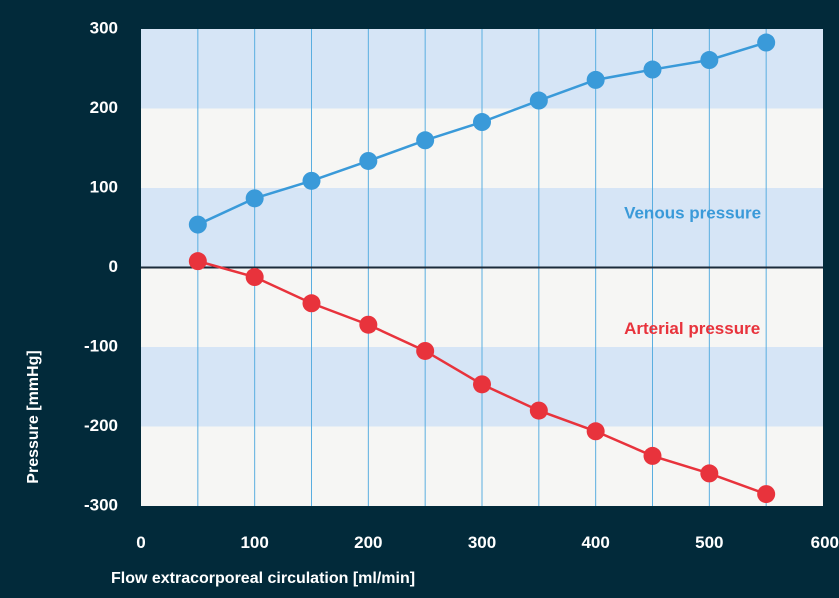  Describe the element at coordinates (113, 266) in the screenshot. I see `y-tick-label: 0` at that location.